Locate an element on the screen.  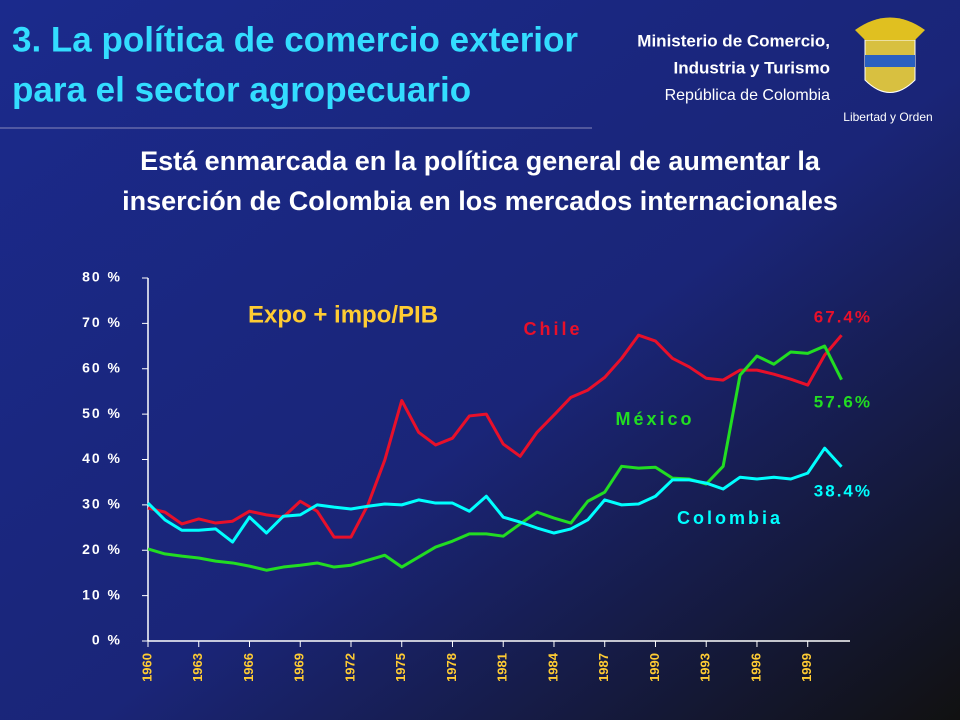
series-label: México is located at coordinates (654, 419).